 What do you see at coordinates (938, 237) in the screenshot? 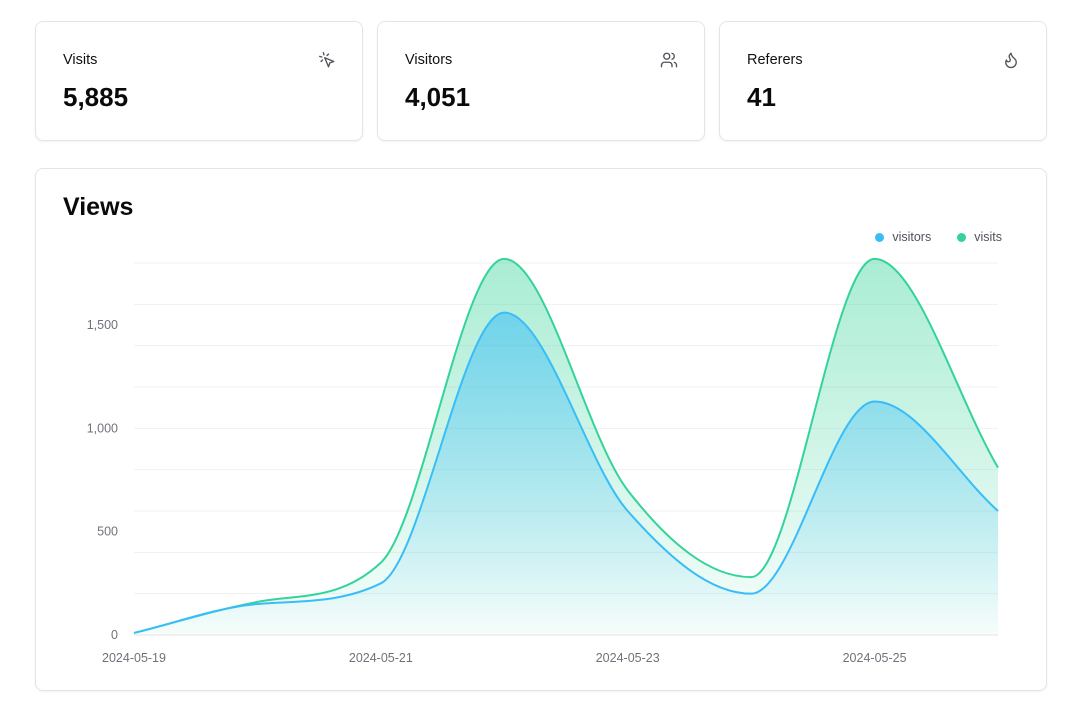
I see `chart-legend: visitors visits` at bounding box center [938, 237].